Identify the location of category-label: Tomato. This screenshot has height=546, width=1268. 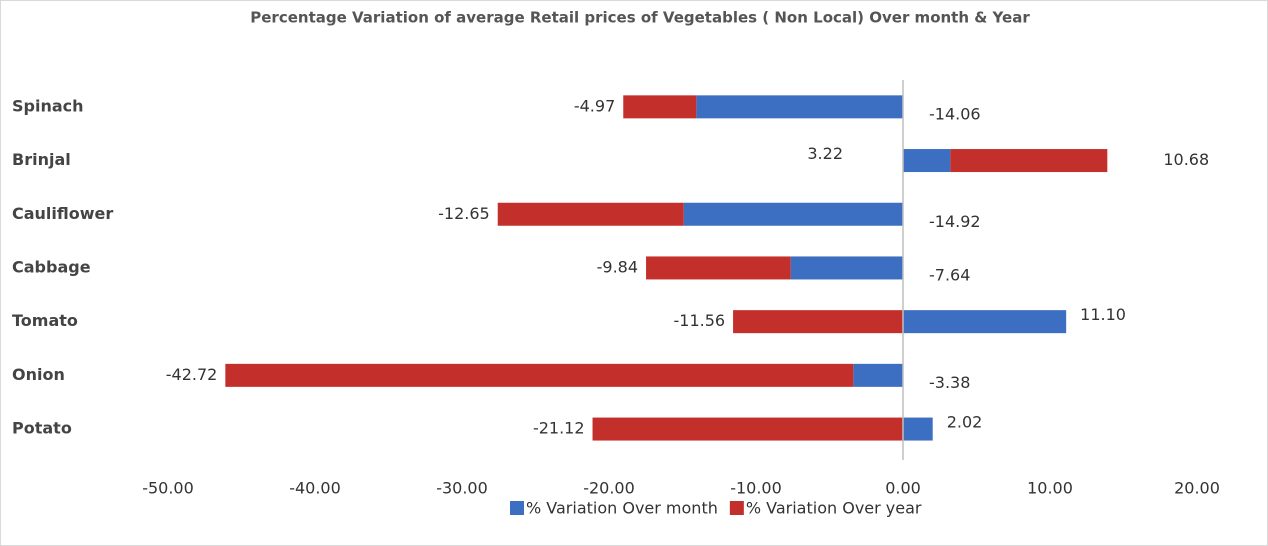
(45, 320).